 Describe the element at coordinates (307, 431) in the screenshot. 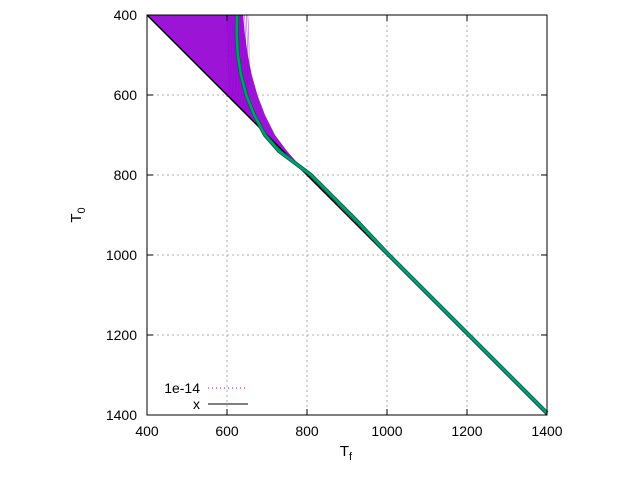

I see `x-tick-label: 800` at that location.